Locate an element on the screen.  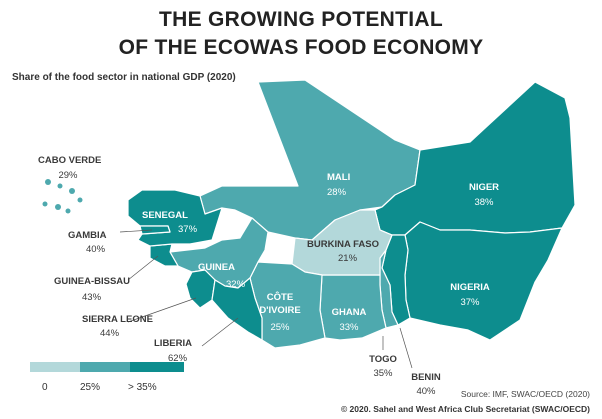
country-label-nigeria: NIGERIA is located at coordinates (470, 287).